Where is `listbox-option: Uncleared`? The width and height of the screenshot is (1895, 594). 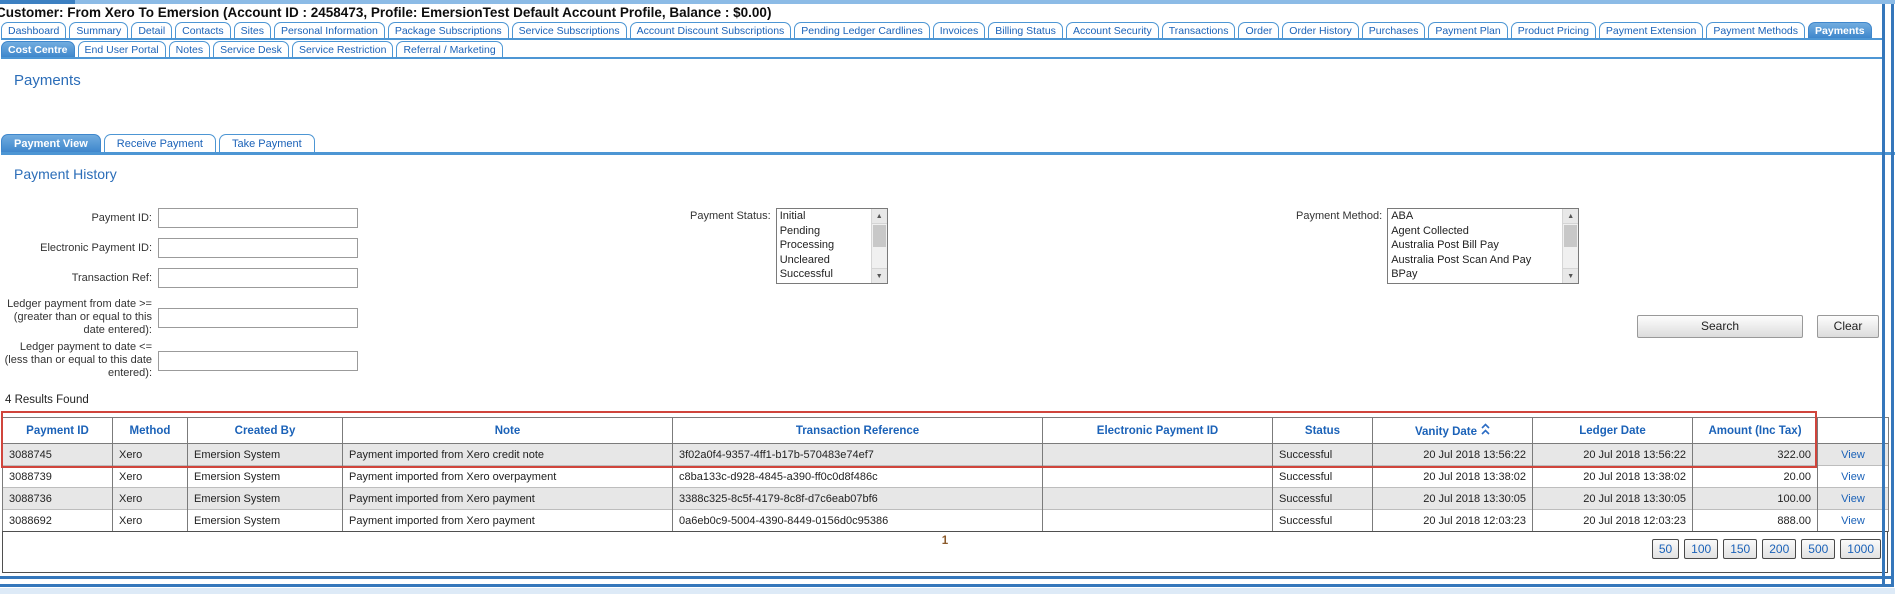 listbox-option: Uncleared is located at coordinates (804, 259).